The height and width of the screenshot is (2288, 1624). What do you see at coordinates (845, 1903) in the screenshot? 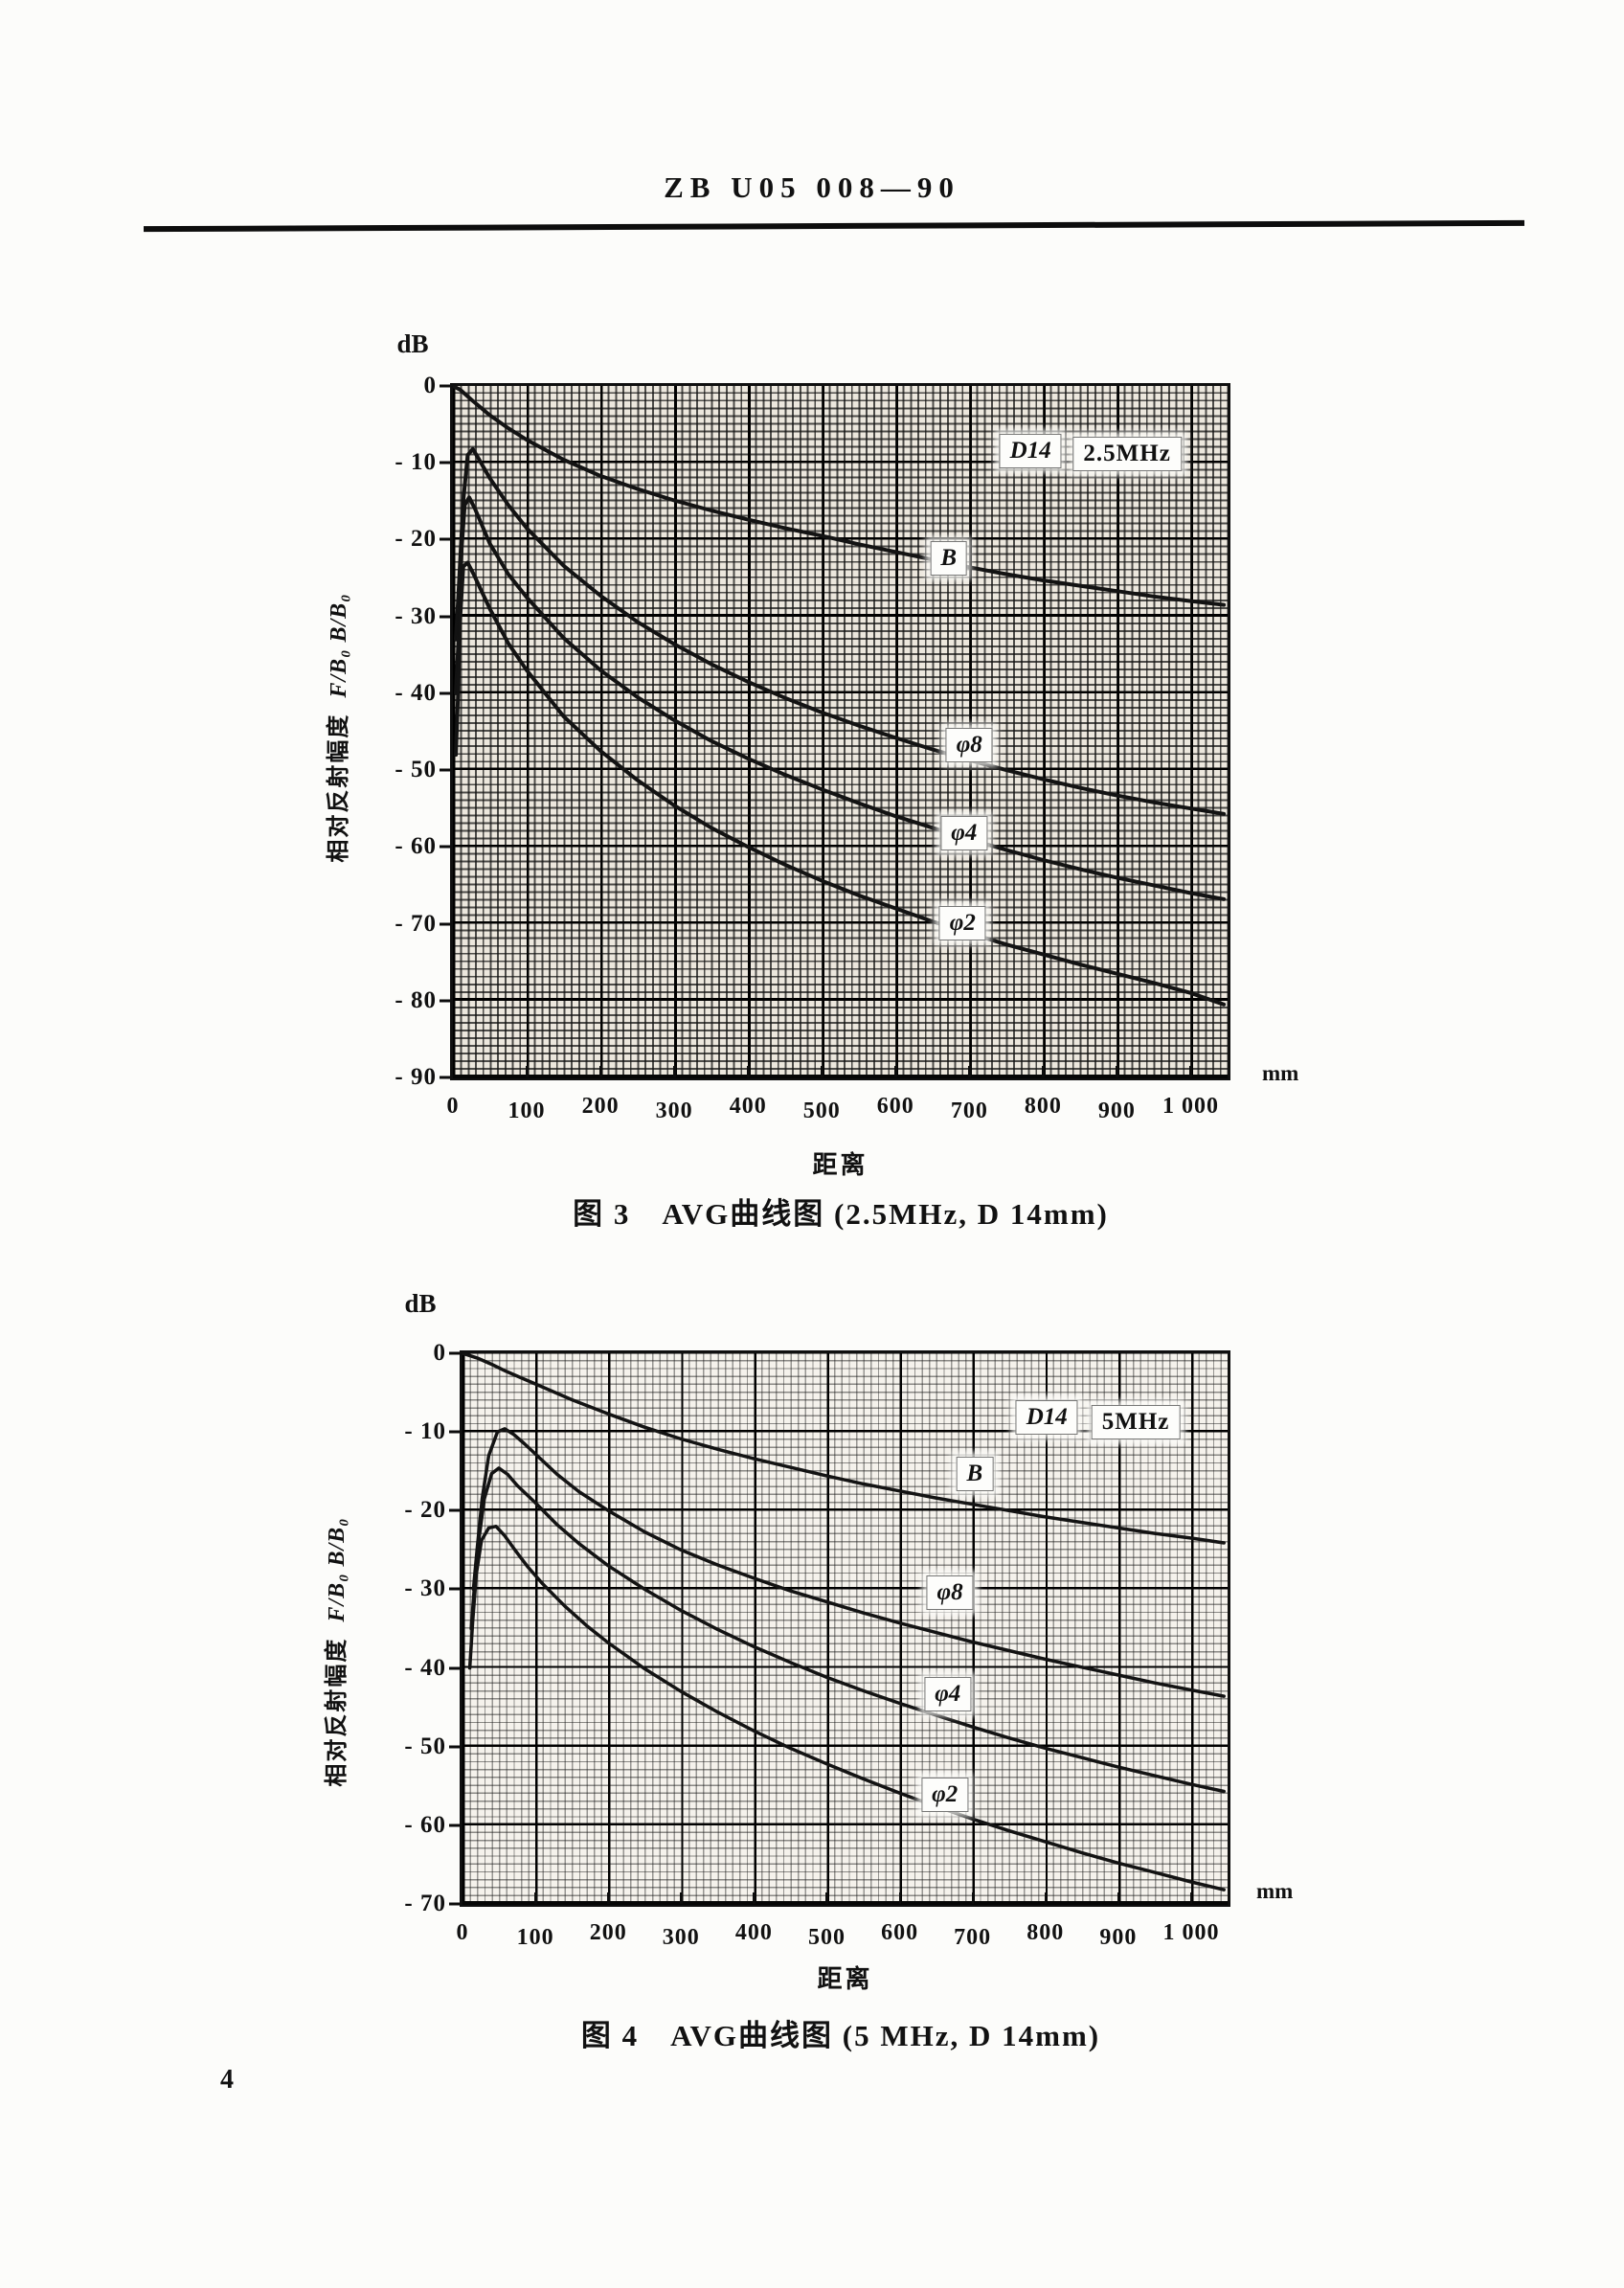
I see `fig4-x-axis-line` at bounding box center [845, 1903].